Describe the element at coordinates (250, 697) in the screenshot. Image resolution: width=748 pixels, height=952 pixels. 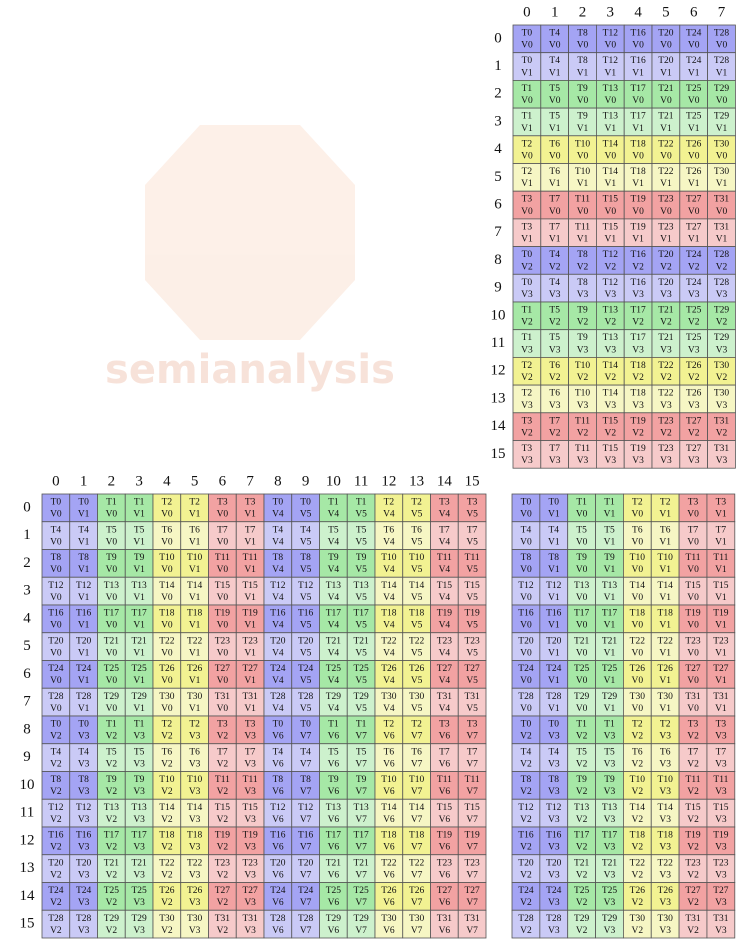
I see `thread-label: T31` at that location.